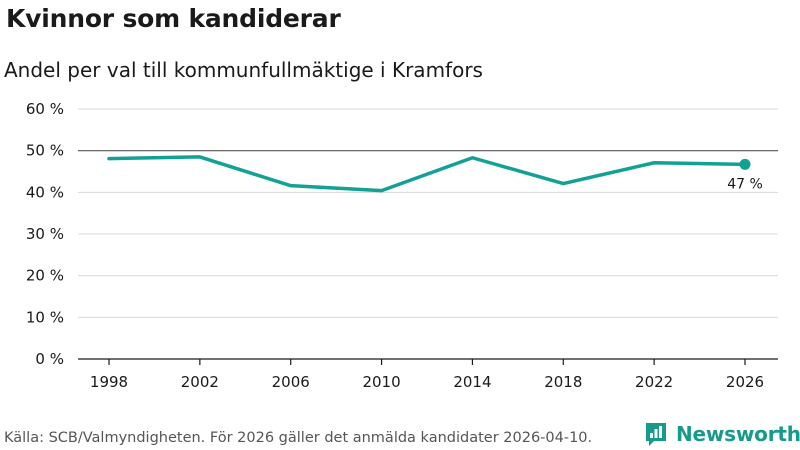  I want to click on bar-chart-icon, so click(656, 434).